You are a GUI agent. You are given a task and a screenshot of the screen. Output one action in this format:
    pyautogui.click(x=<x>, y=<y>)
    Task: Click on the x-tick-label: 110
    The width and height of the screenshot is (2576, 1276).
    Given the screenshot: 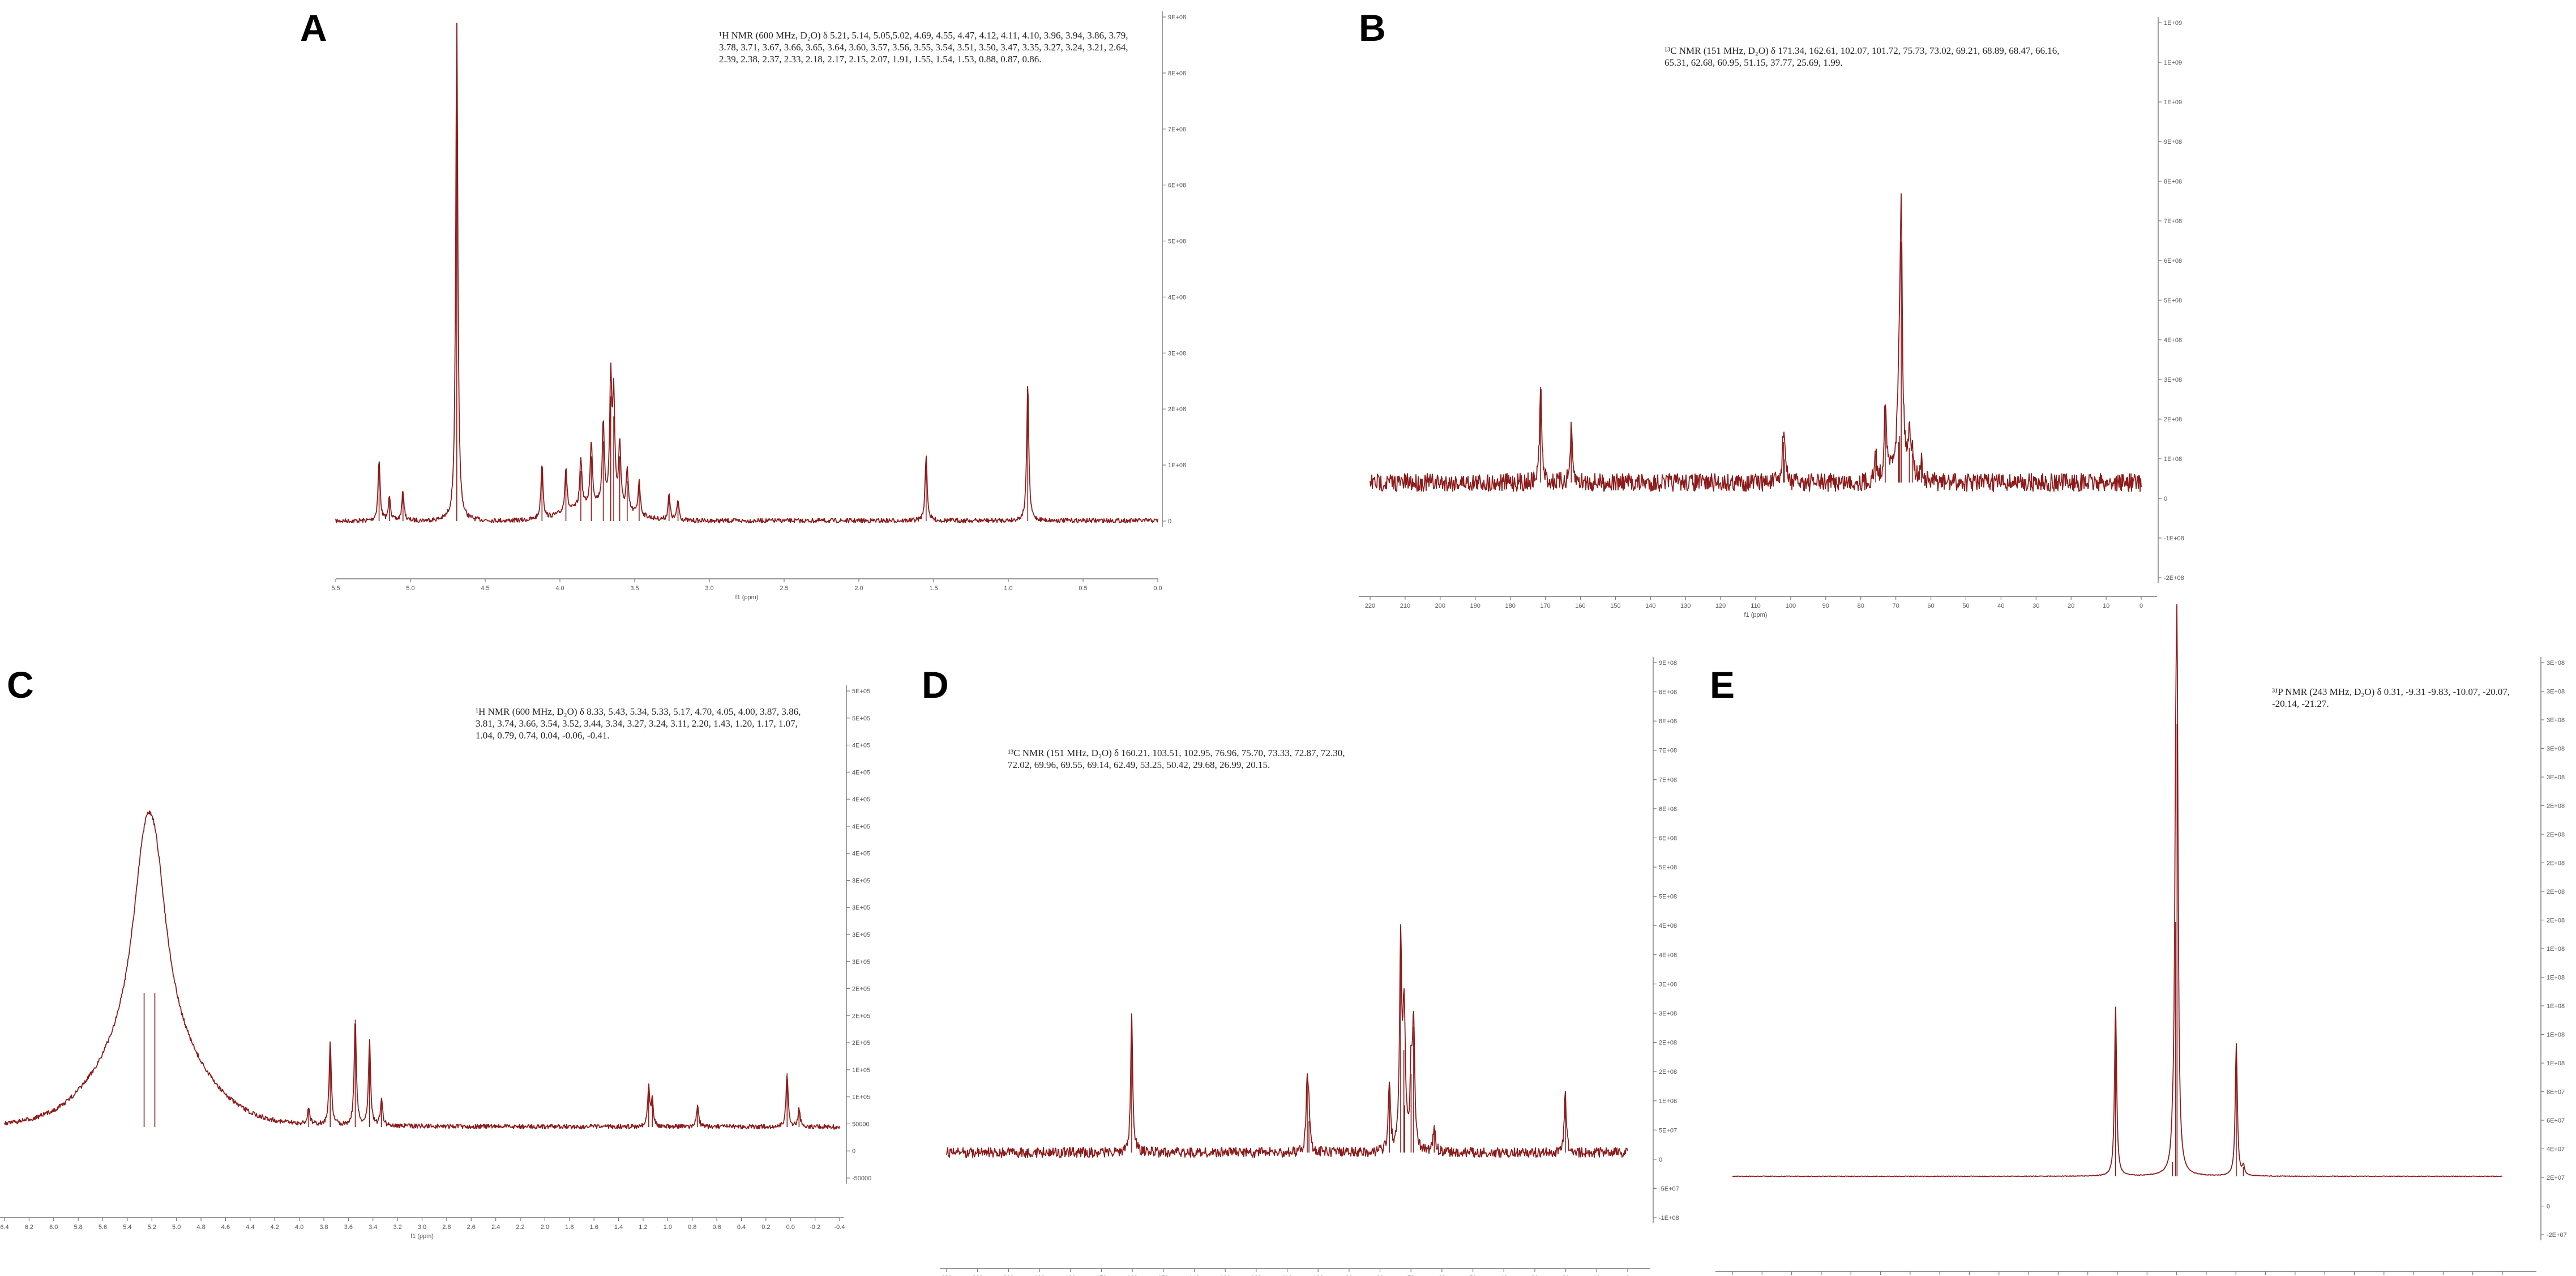 What is the action you would take?
    pyautogui.click(x=1756, y=606)
    